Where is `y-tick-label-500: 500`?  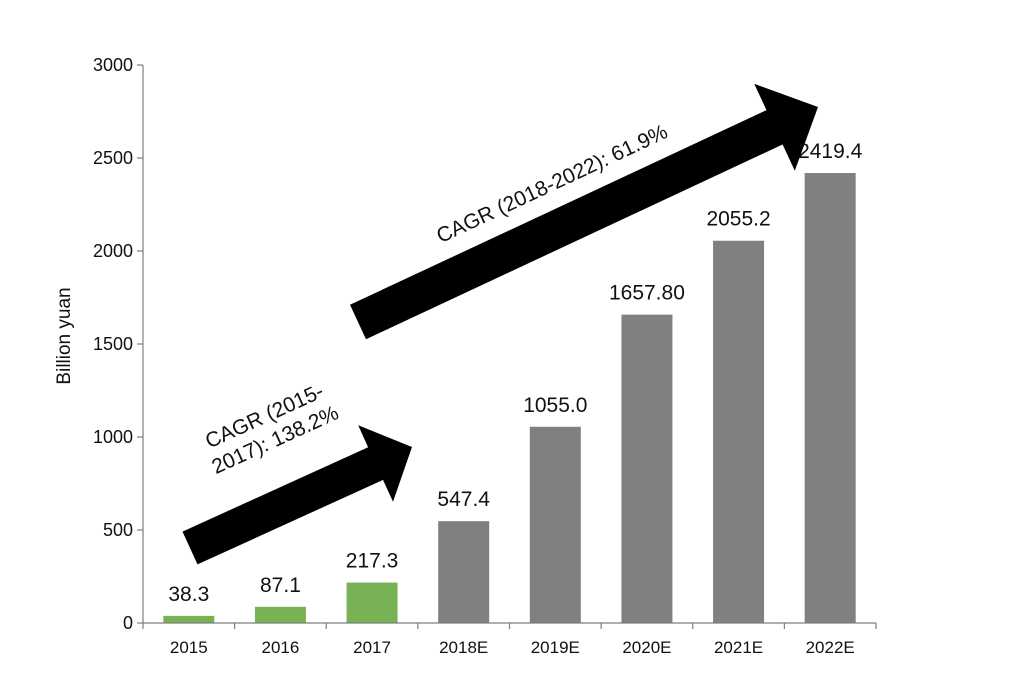 y-tick-label-500: 500 is located at coordinates (118, 530).